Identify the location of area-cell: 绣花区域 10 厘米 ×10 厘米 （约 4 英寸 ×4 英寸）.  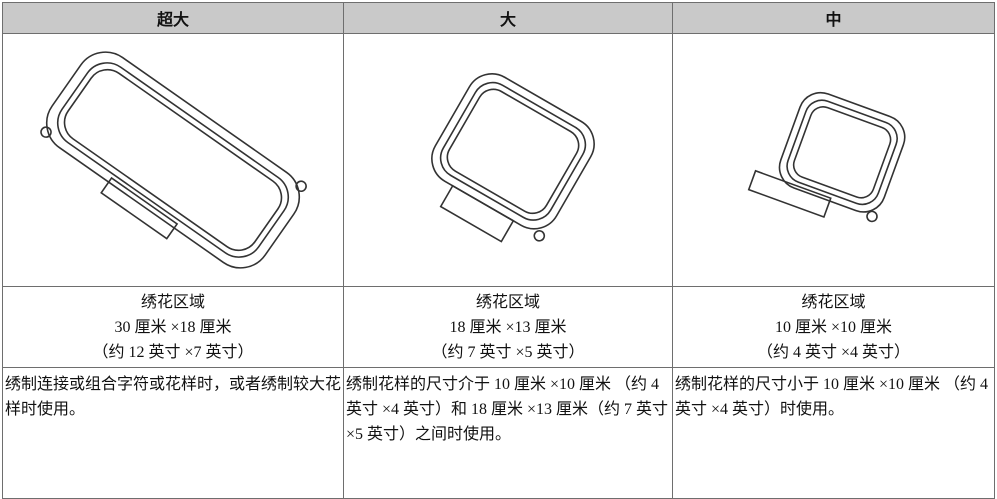
(833, 327).